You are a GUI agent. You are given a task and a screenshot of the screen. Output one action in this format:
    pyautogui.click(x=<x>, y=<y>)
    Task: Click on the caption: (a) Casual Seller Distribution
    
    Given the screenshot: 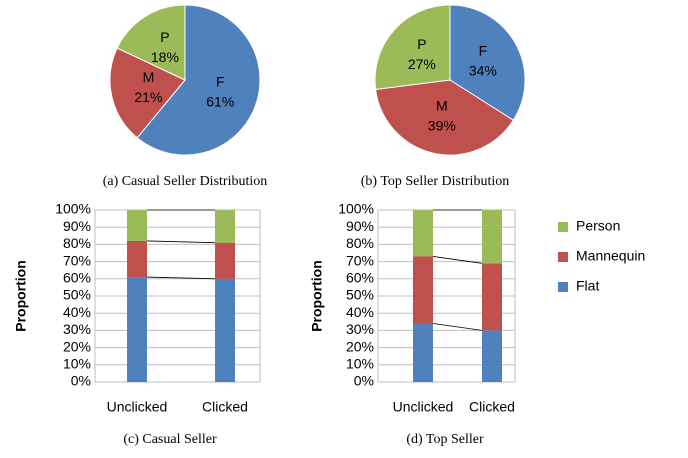 What is the action you would take?
    pyautogui.click(x=185, y=181)
    